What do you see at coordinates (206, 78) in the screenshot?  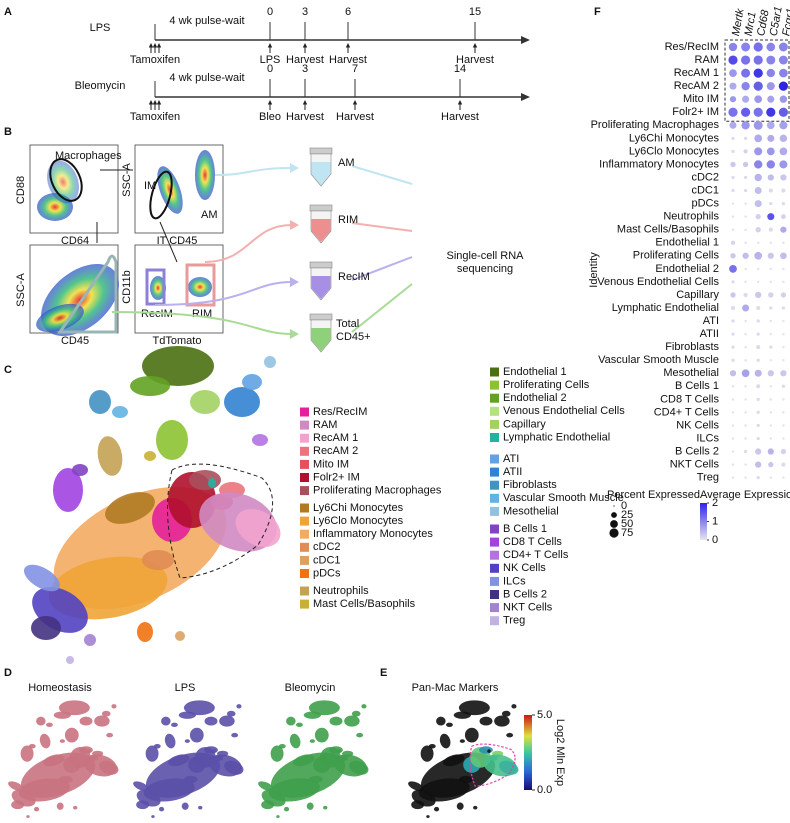 I see `pulse-label: 4 wk pulse-wait` at bounding box center [206, 78].